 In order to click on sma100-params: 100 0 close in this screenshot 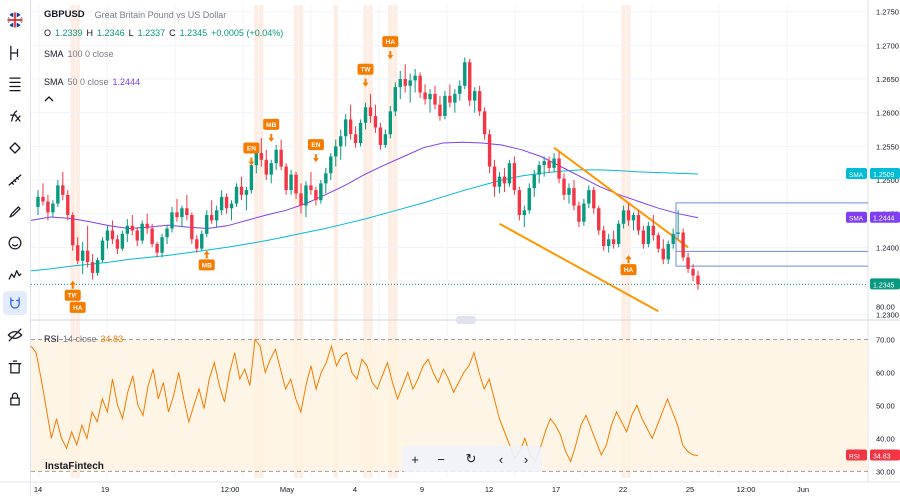, I will do `click(90, 54)`.